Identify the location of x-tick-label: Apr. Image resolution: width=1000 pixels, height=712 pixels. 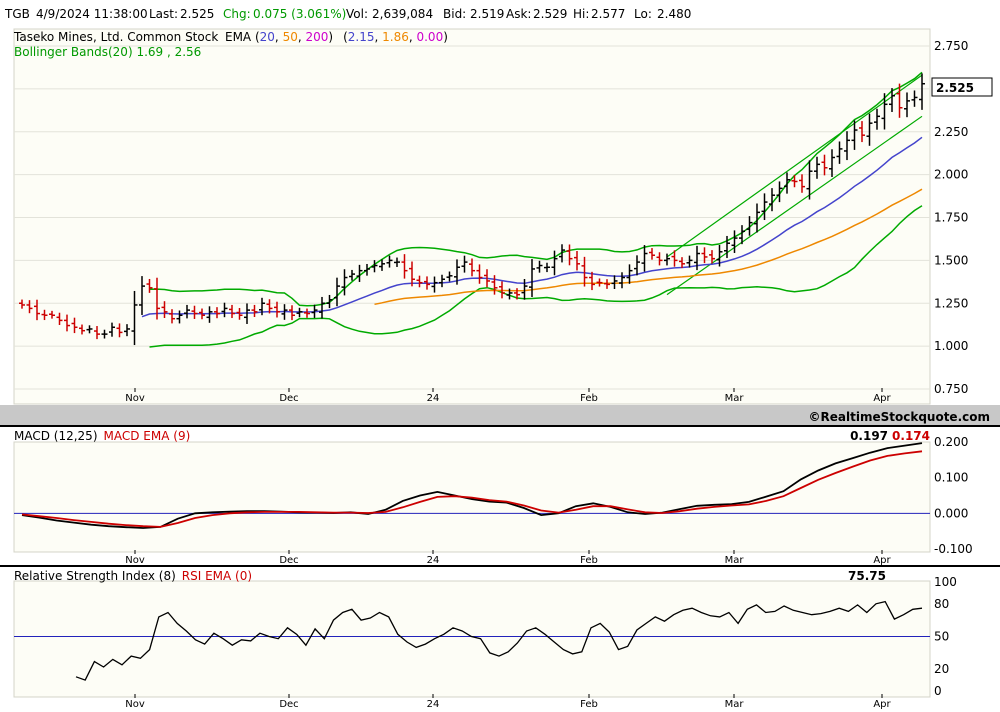
(882, 704).